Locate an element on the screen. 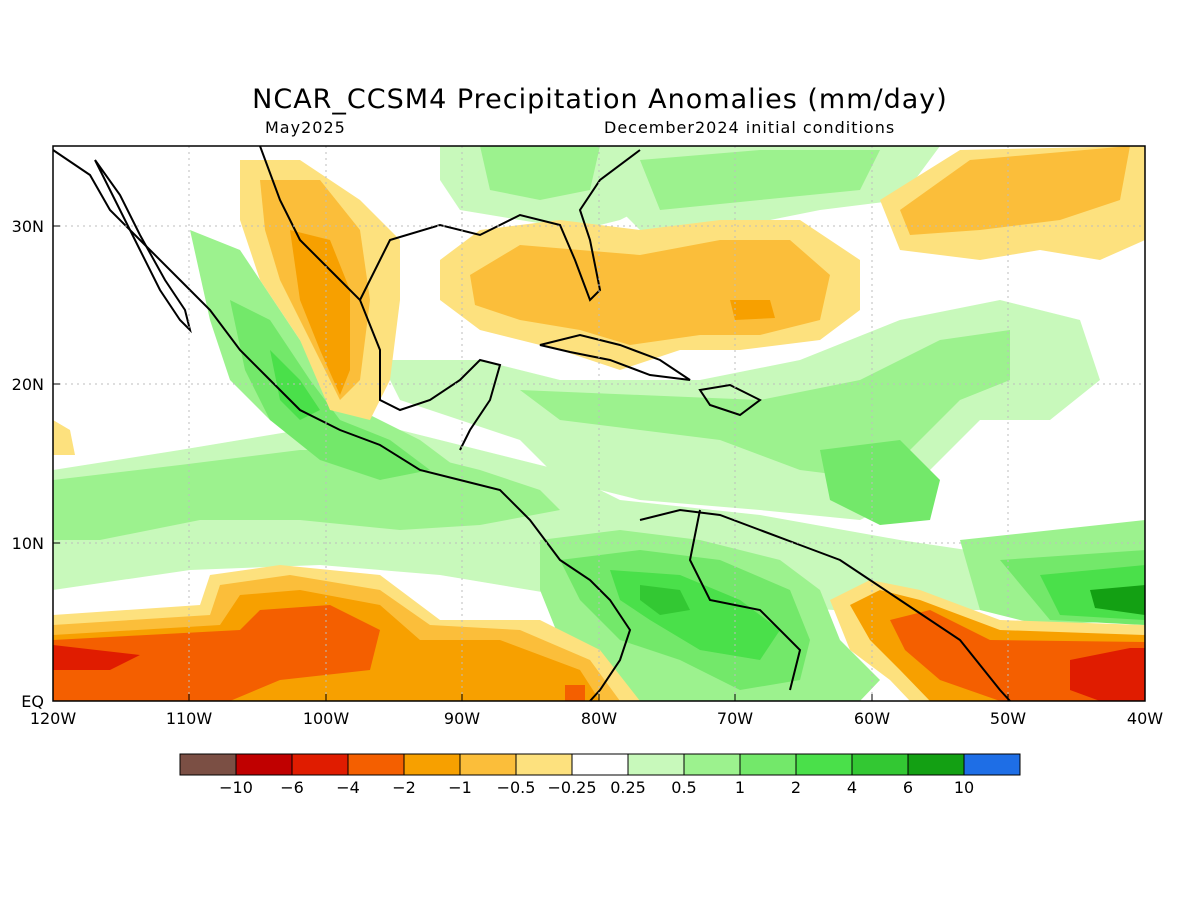  colorbar-label: 1 is located at coordinates (740, 787).